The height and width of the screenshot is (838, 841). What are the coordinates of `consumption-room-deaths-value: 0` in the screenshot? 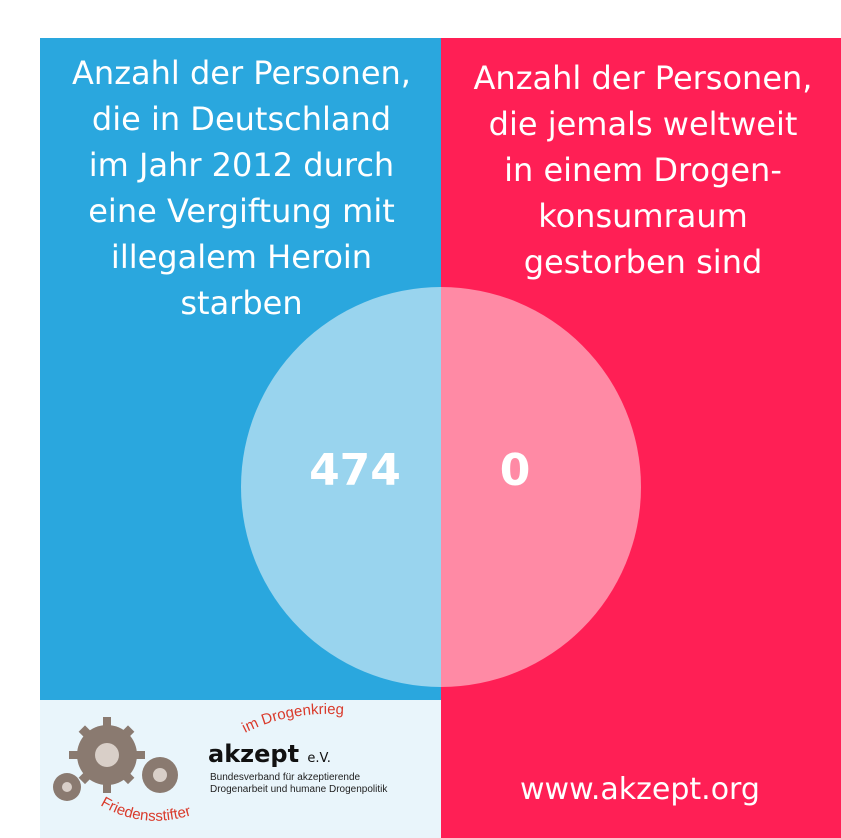 It's located at (515, 470).